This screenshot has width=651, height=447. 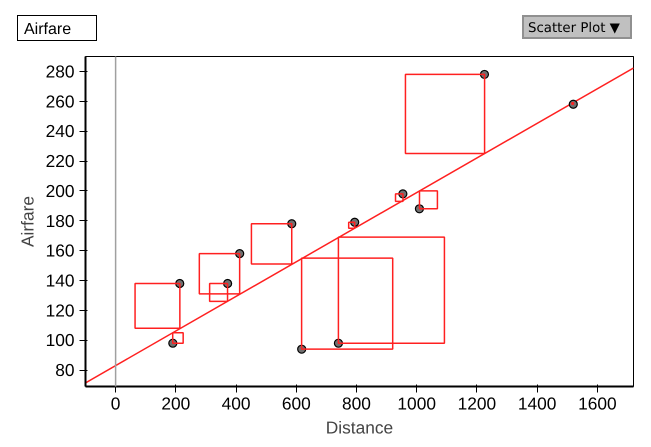 I want to click on x-tick-label: 1200, so click(x=477, y=404).